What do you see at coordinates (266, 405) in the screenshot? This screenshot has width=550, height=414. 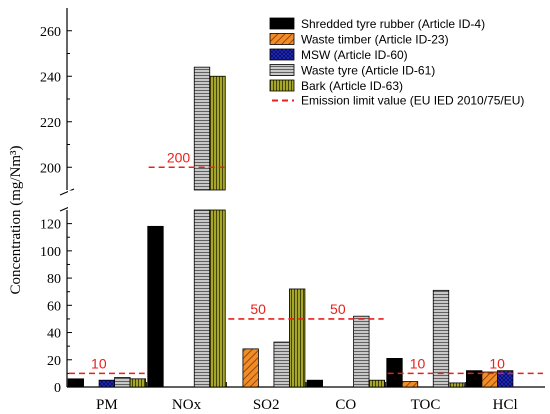 I see `x-tick-label: SO2` at bounding box center [266, 405].